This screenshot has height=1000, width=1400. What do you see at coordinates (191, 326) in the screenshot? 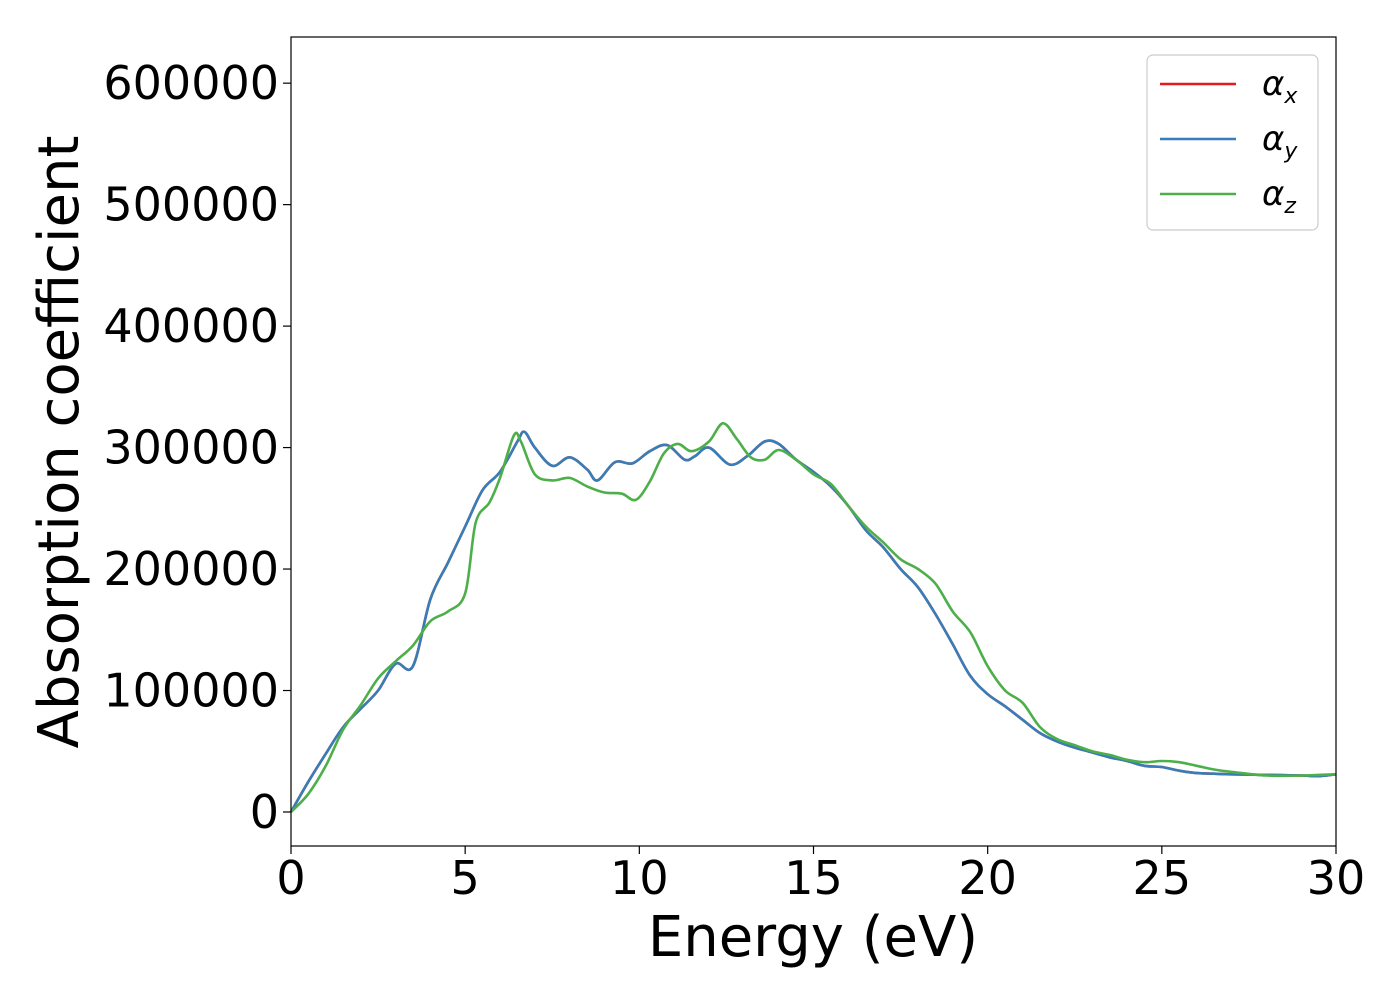
I see `y-tick-label: 400000` at bounding box center [191, 326].